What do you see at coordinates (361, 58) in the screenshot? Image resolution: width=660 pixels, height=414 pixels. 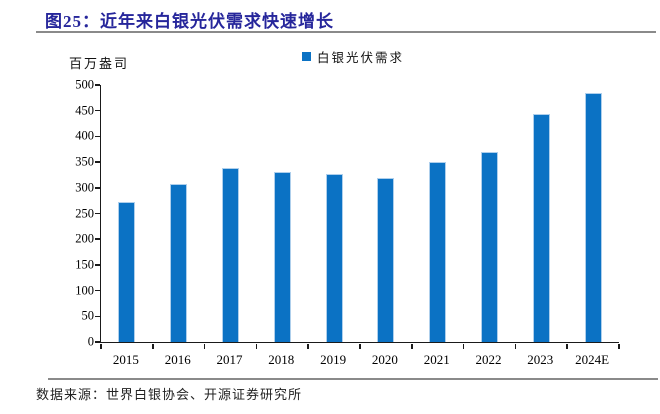 I see `legend-series-label: 白银光伏需求` at bounding box center [361, 58].